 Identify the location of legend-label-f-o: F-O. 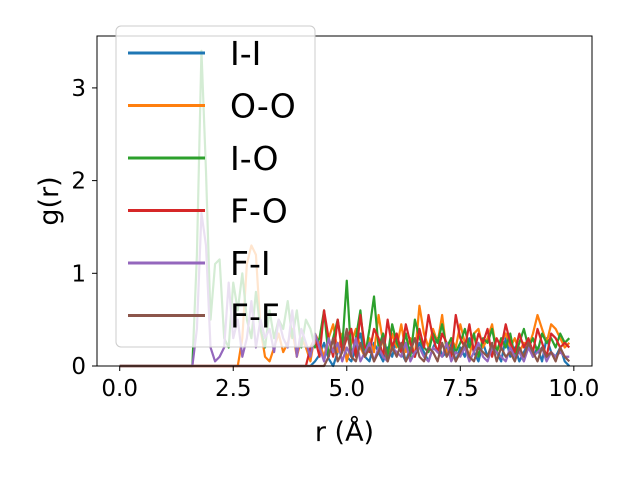
(259, 211).